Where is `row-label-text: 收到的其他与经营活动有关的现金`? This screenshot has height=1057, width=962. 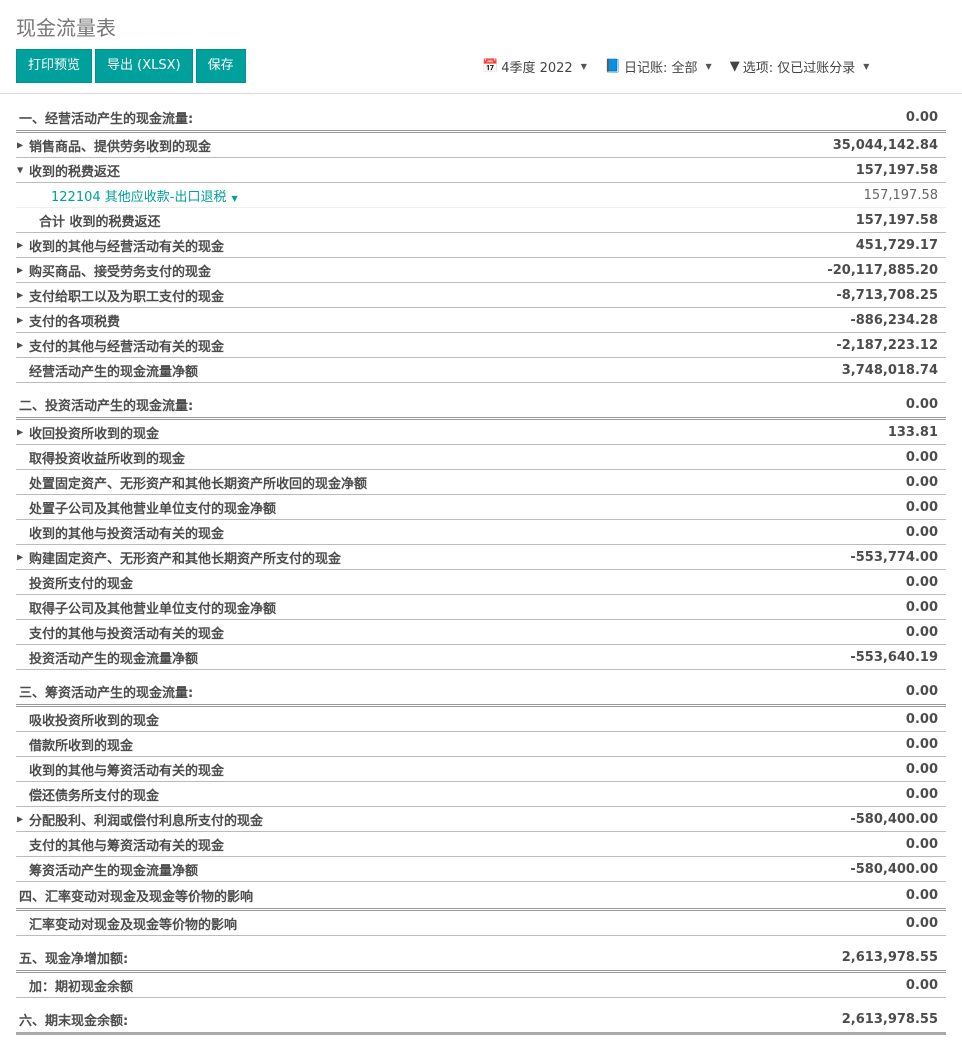
row-label-text: 收到的其他与经营活动有关的现金 is located at coordinates (127, 247).